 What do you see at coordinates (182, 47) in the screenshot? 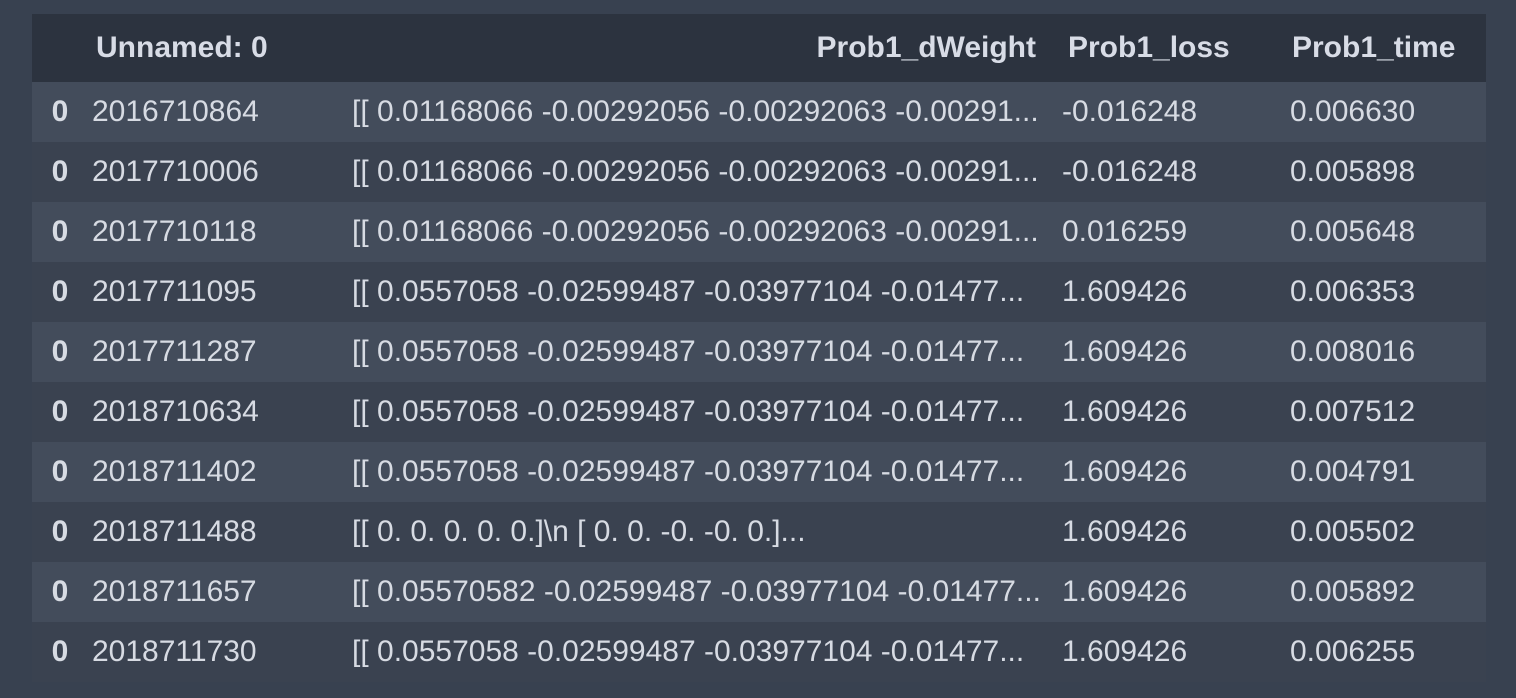
I see `header-unnamed-0: Unnamed: 0` at bounding box center [182, 47].